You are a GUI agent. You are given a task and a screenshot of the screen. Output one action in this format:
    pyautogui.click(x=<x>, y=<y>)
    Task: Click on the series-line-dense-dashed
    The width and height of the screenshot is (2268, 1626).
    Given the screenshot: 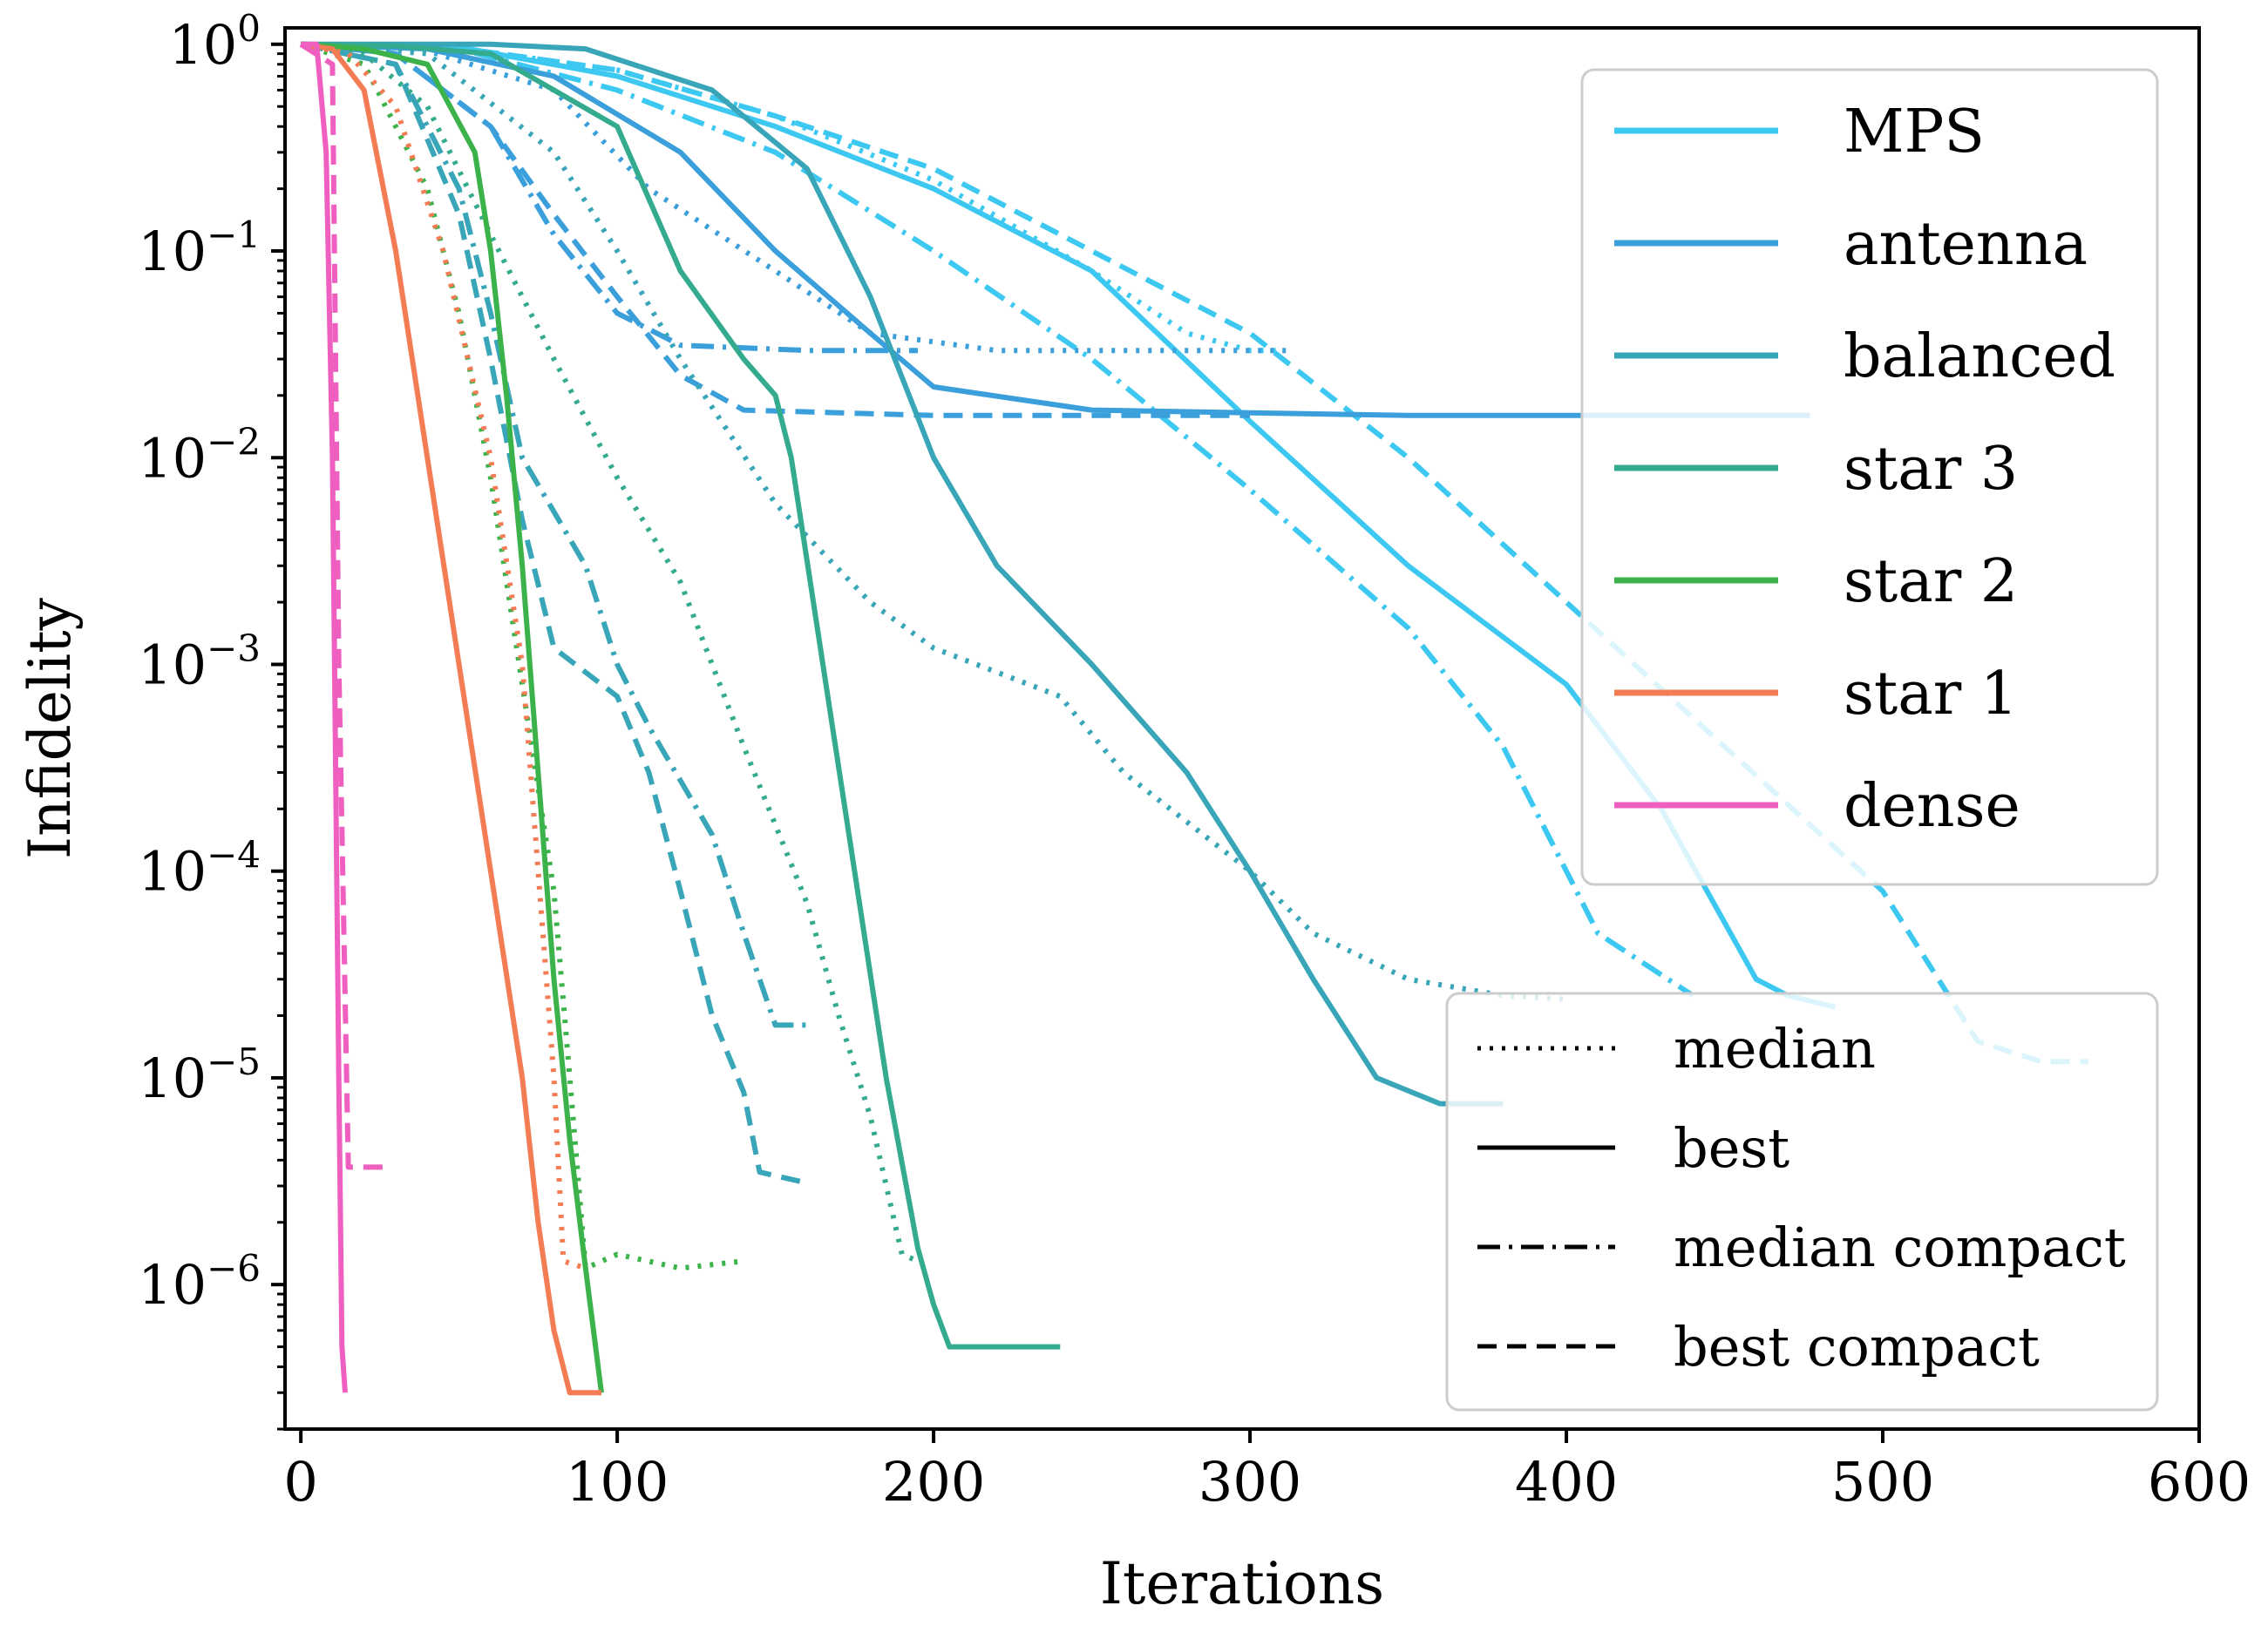 What is the action you would take?
    pyautogui.click(x=344, y=606)
    